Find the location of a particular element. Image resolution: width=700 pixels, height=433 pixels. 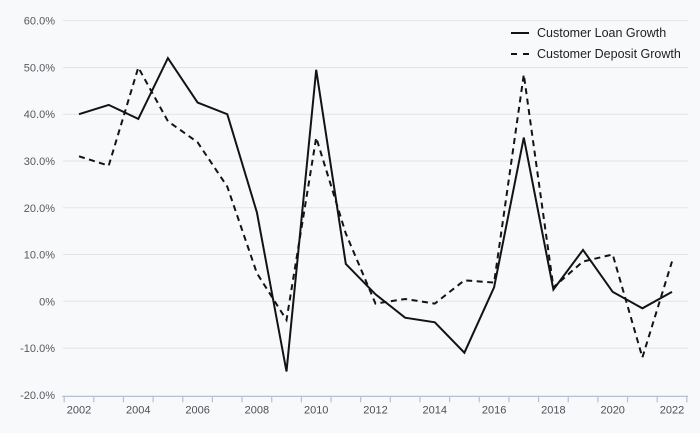

dashed-line-swatch is located at coordinates (520, 54).